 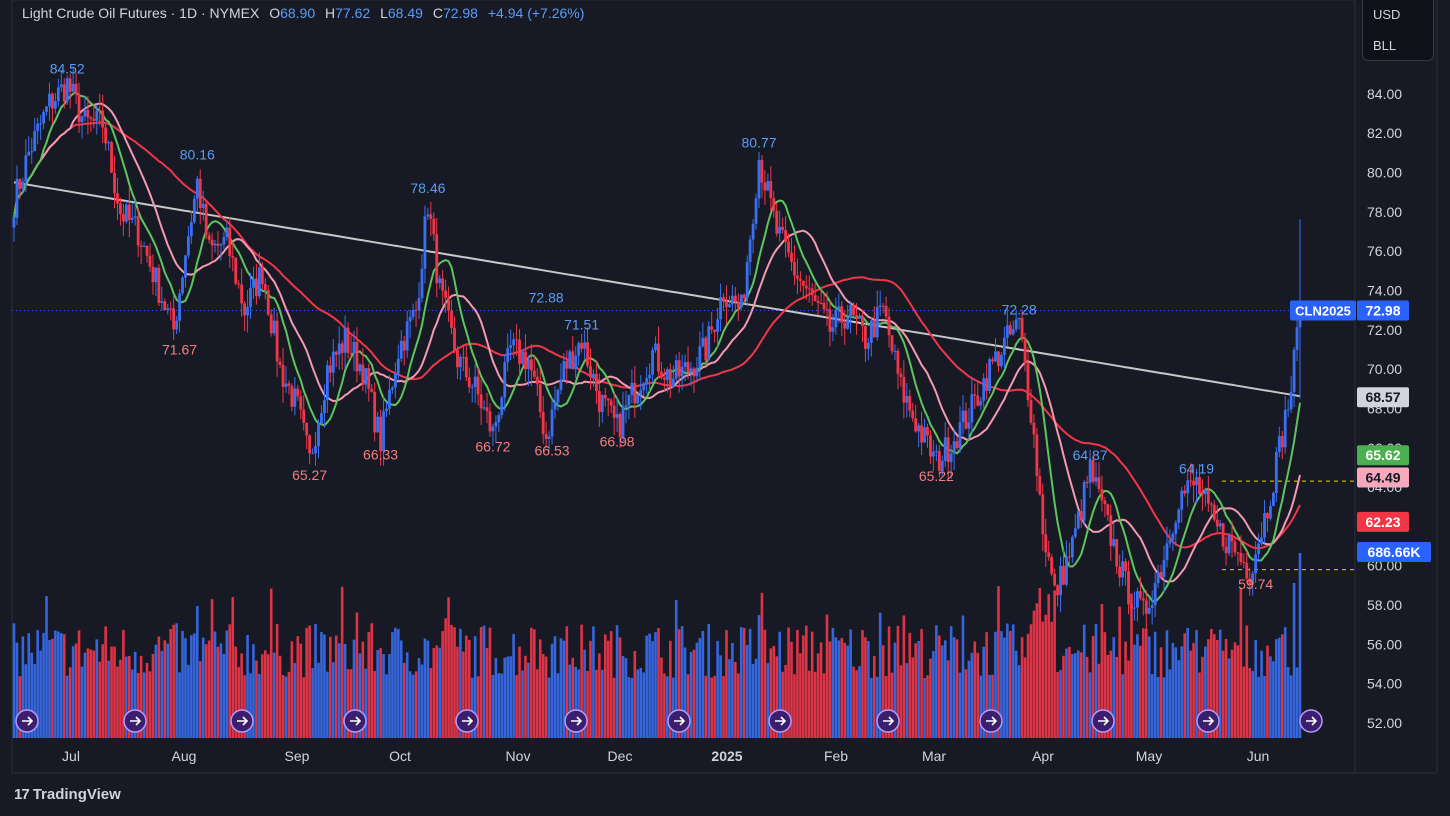 I want to click on price-tag-value: 72.98, so click(x=1382, y=311).